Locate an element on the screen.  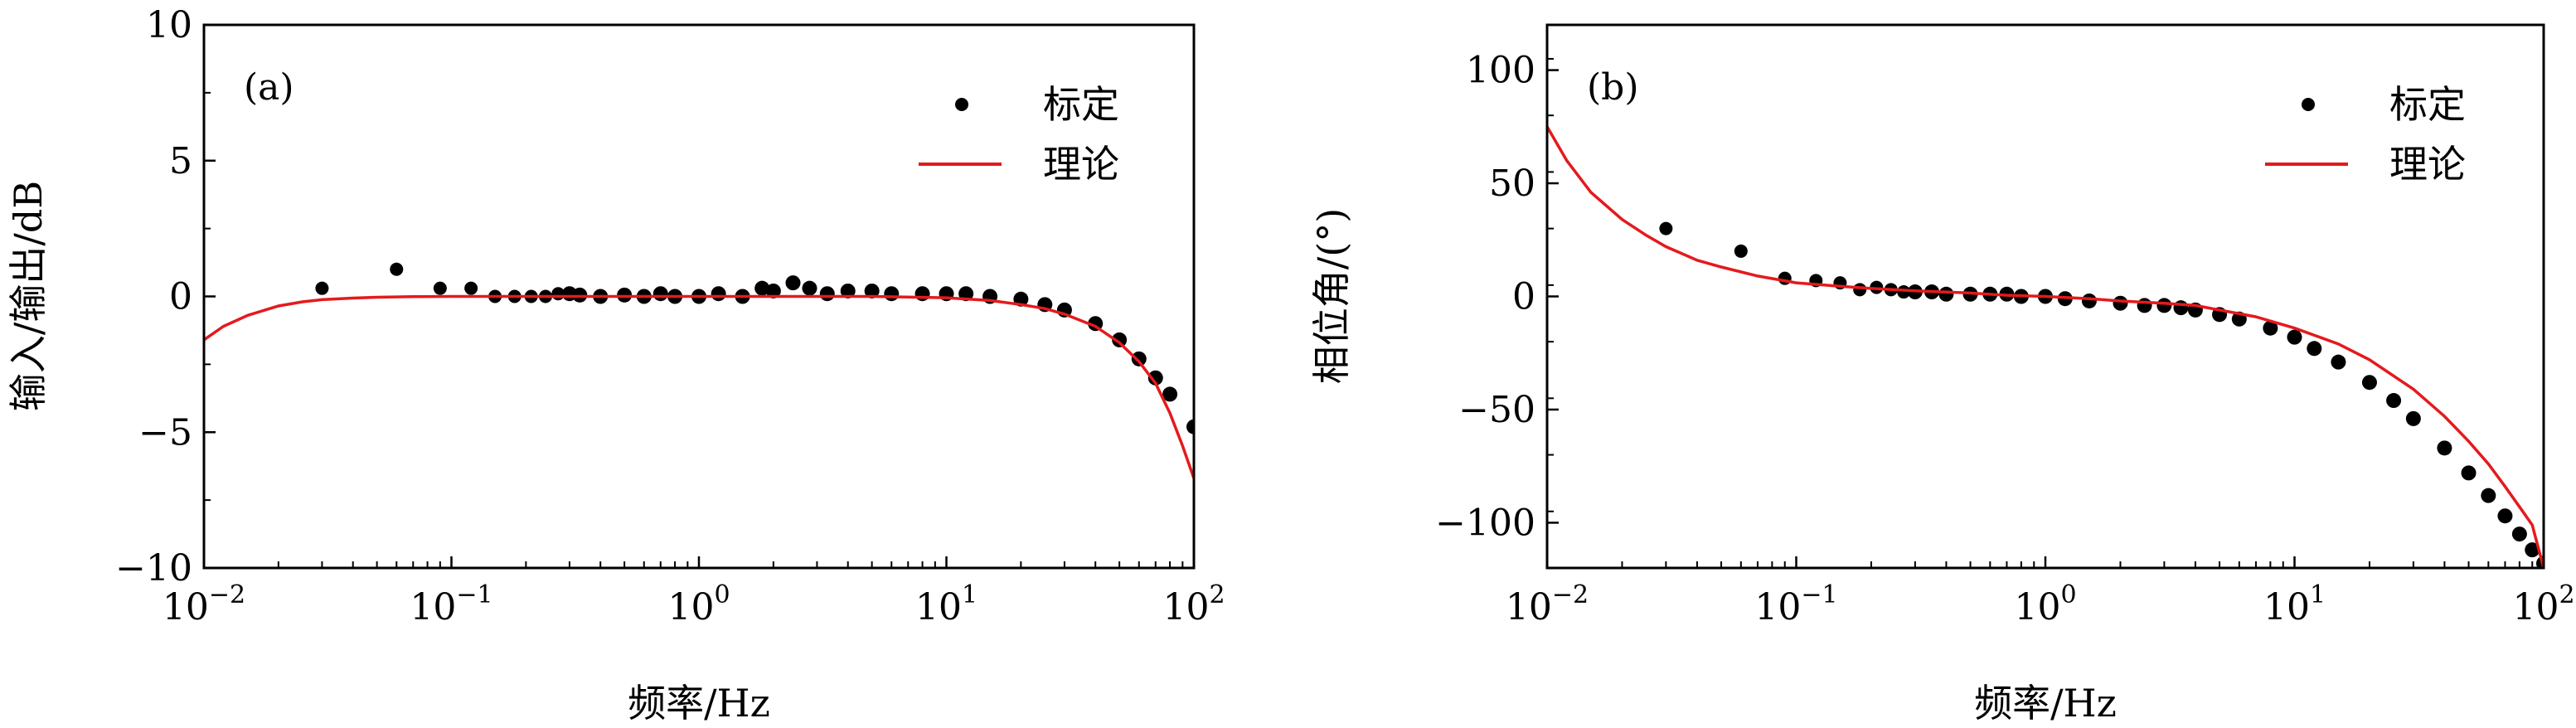
panel-b-legend-marker-calibration is located at coordinates (2308, 104).